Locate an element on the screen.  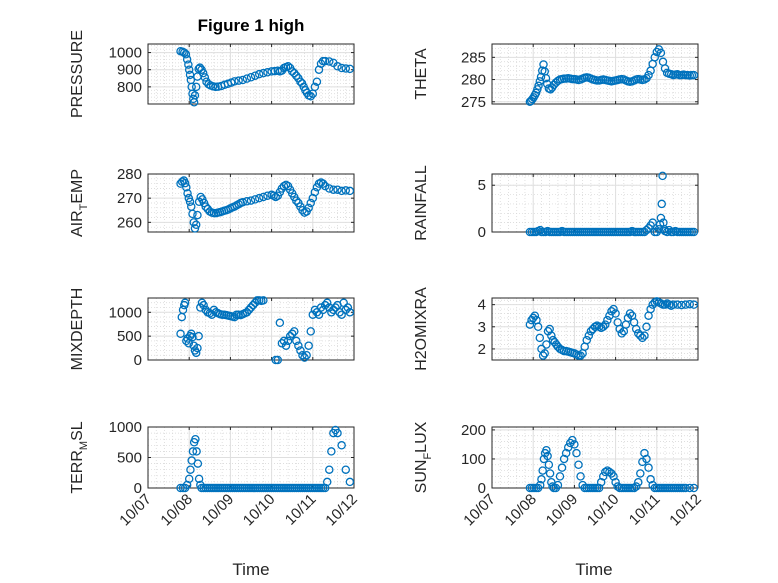
chart-panel-3: 260 270 280 AIRTEMP is located at coordinates (212, 201).